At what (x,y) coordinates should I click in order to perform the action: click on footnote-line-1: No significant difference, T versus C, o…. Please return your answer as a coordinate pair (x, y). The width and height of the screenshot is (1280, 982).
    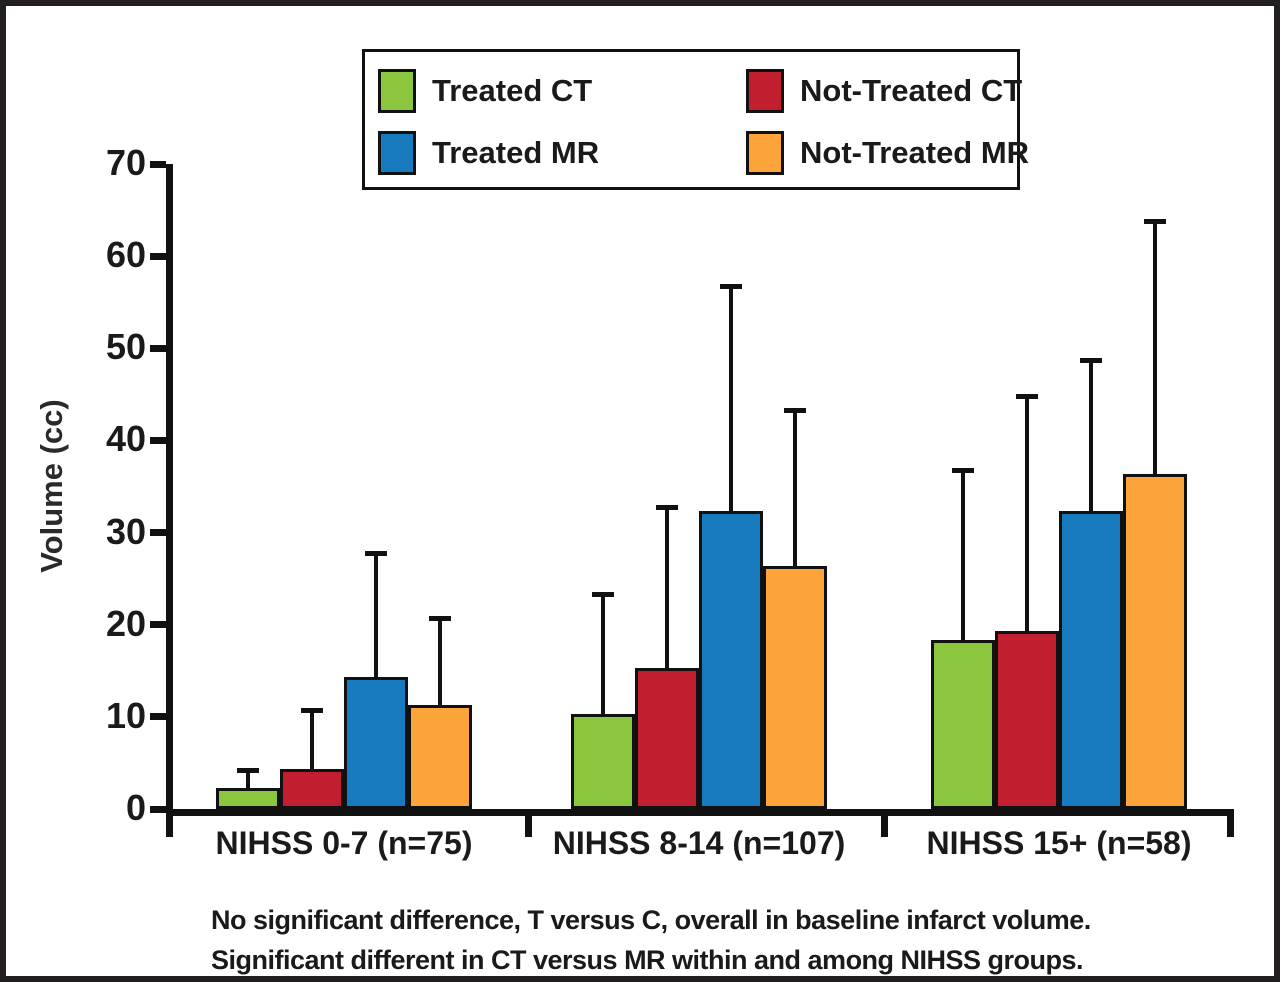
    Looking at the image, I should click on (651, 920).